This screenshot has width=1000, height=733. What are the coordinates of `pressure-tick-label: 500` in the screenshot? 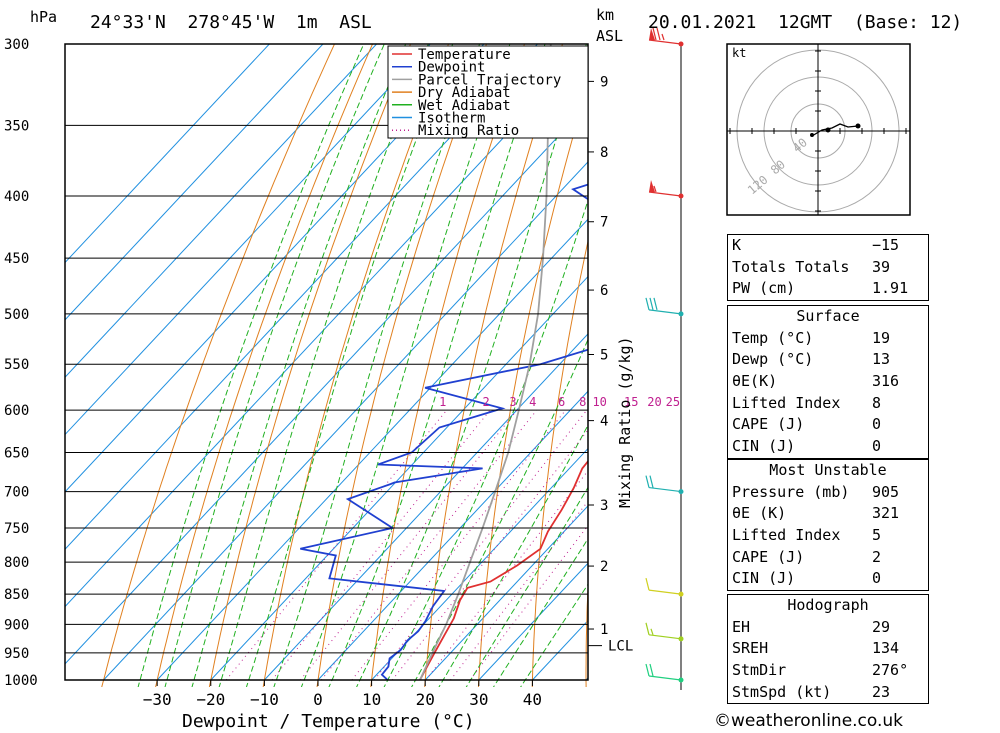 It's located at (16, 315).